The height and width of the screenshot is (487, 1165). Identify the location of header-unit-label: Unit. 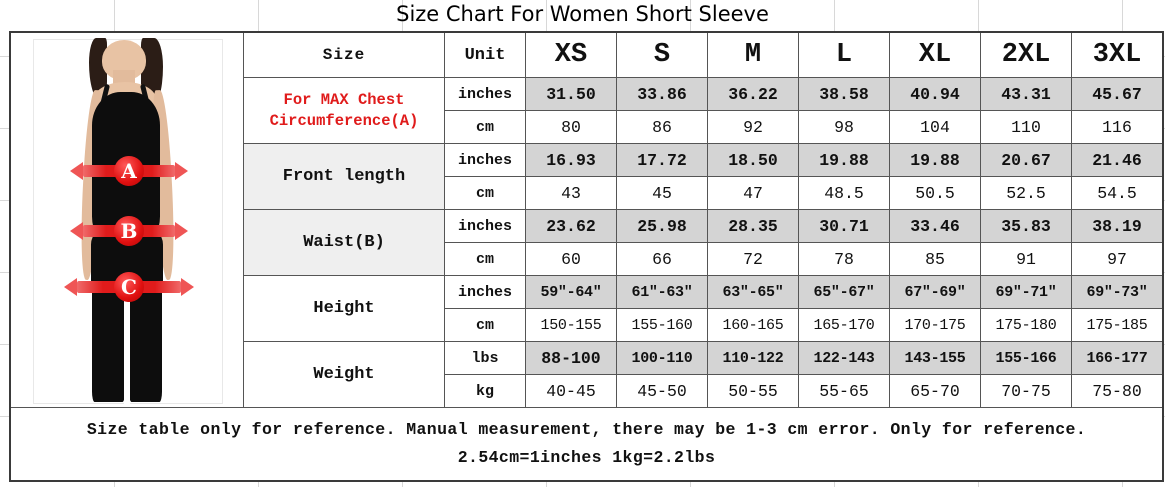
(485, 54).